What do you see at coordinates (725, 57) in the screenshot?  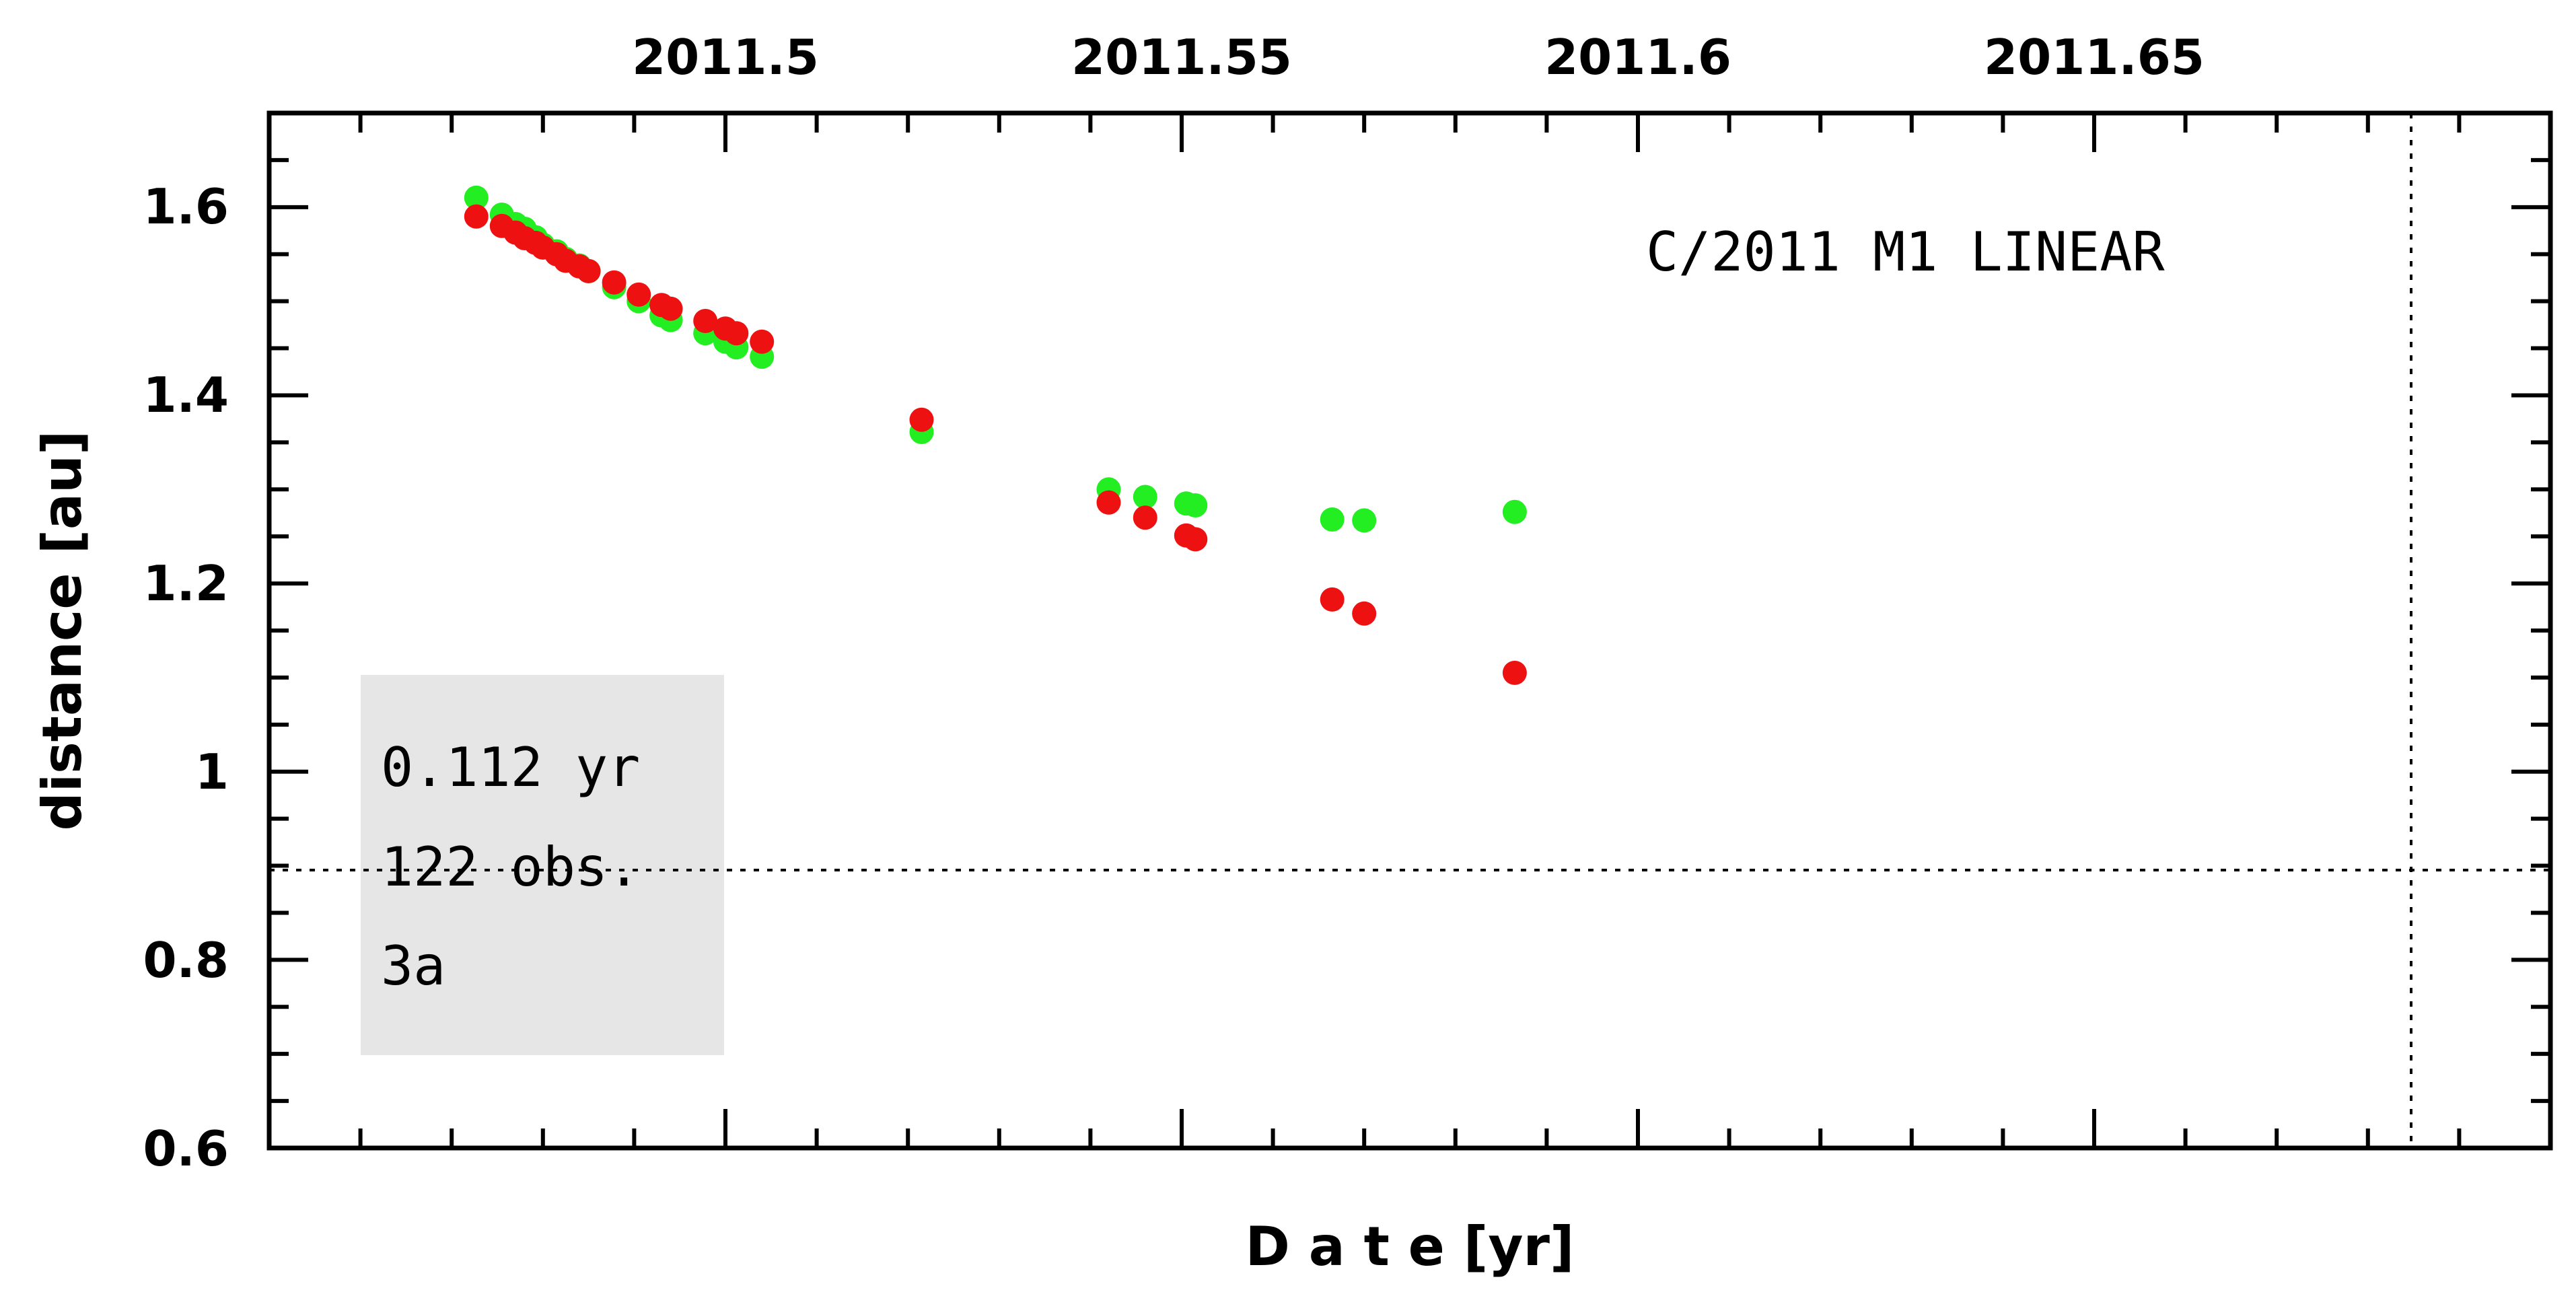 I see `x-tick-label: 2011.5` at bounding box center [725, 57].